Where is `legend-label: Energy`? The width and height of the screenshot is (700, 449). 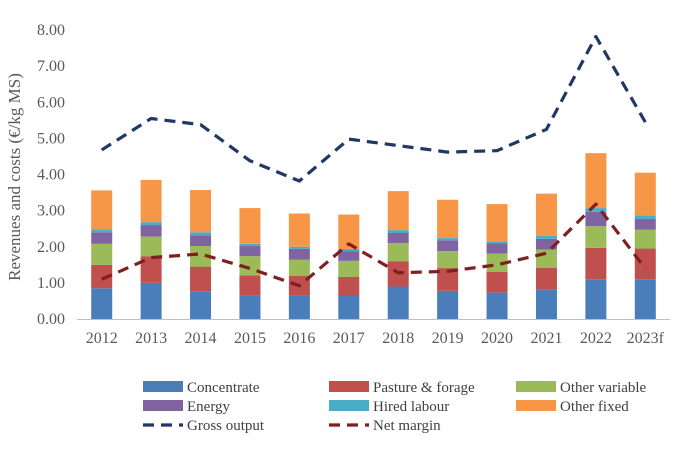 legend-label: Energy is located at coordinates (209, 407).